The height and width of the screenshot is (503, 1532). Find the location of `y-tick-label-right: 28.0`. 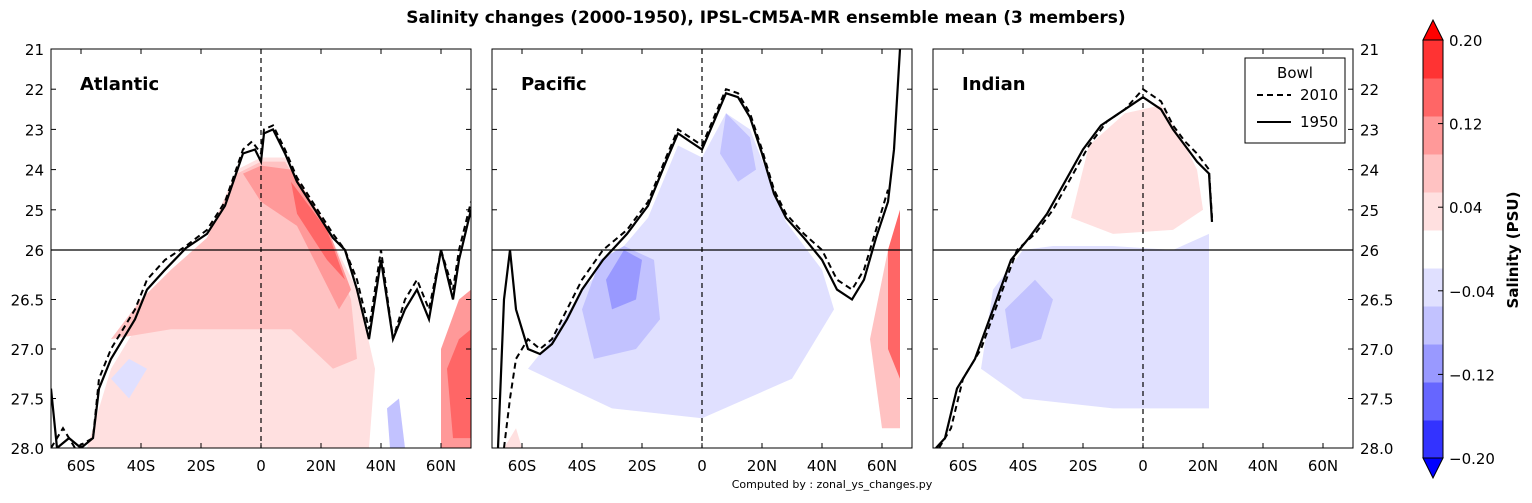

y-tick-label-right: 28.0 is located at coordinates (1376, 449).